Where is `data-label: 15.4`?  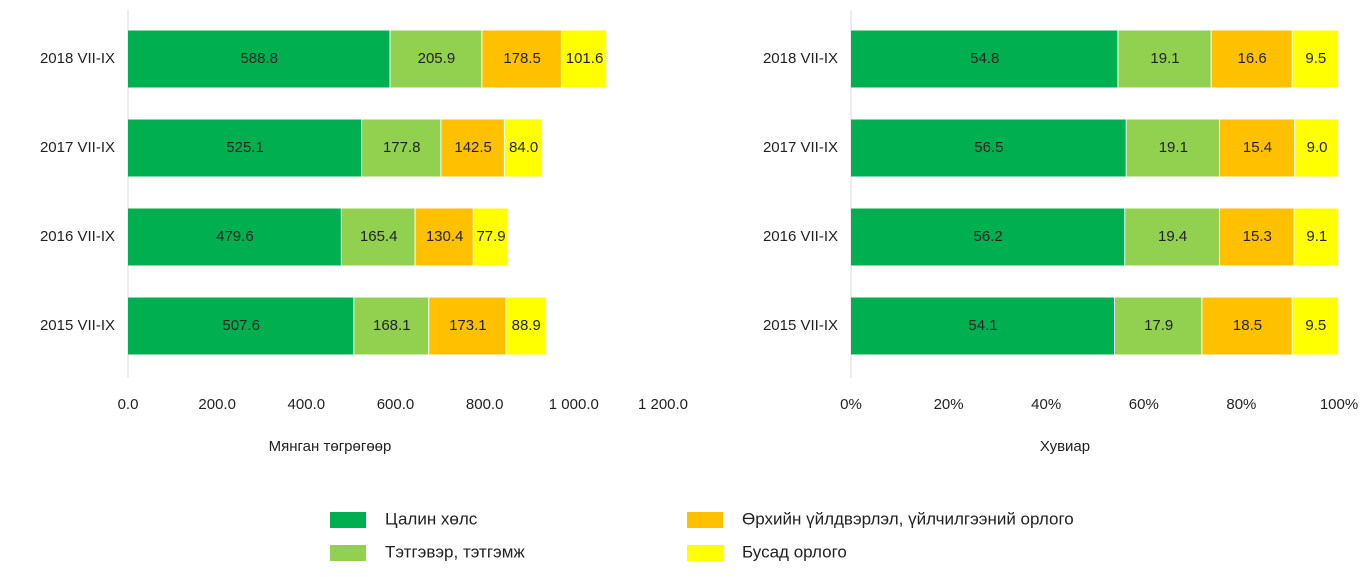 data-label: 15.4 is located at coordinates (1257, 147).